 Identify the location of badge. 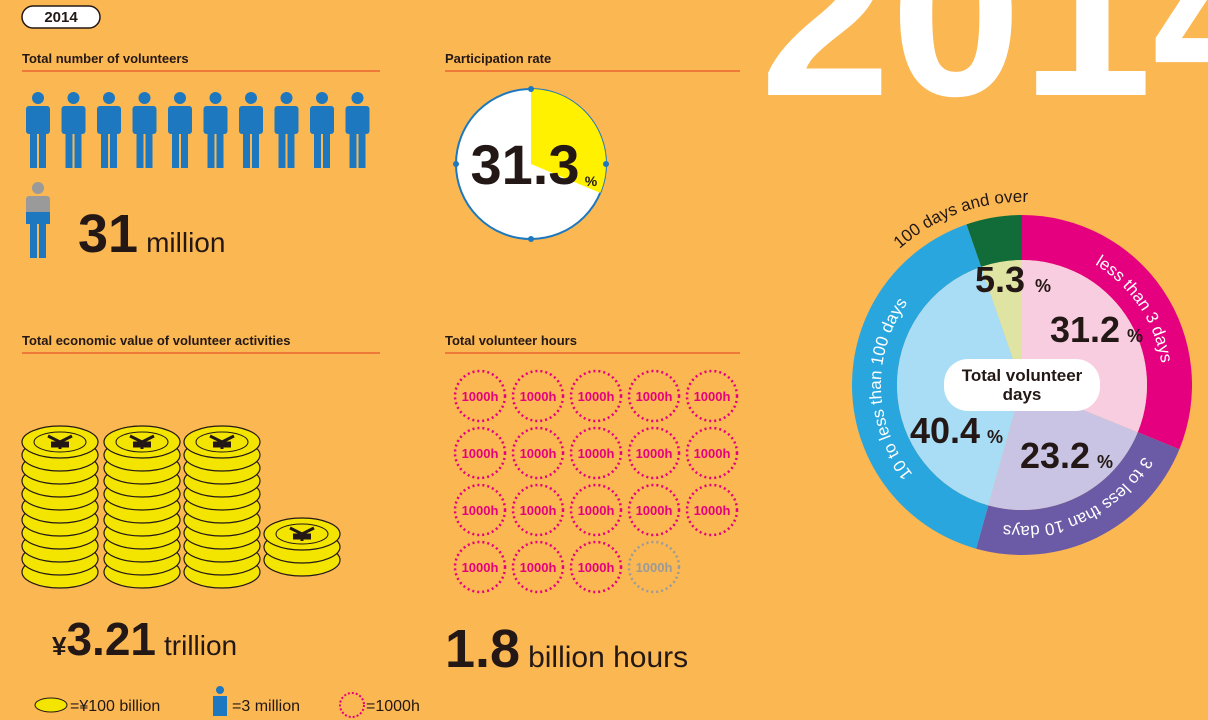
(61, 17).